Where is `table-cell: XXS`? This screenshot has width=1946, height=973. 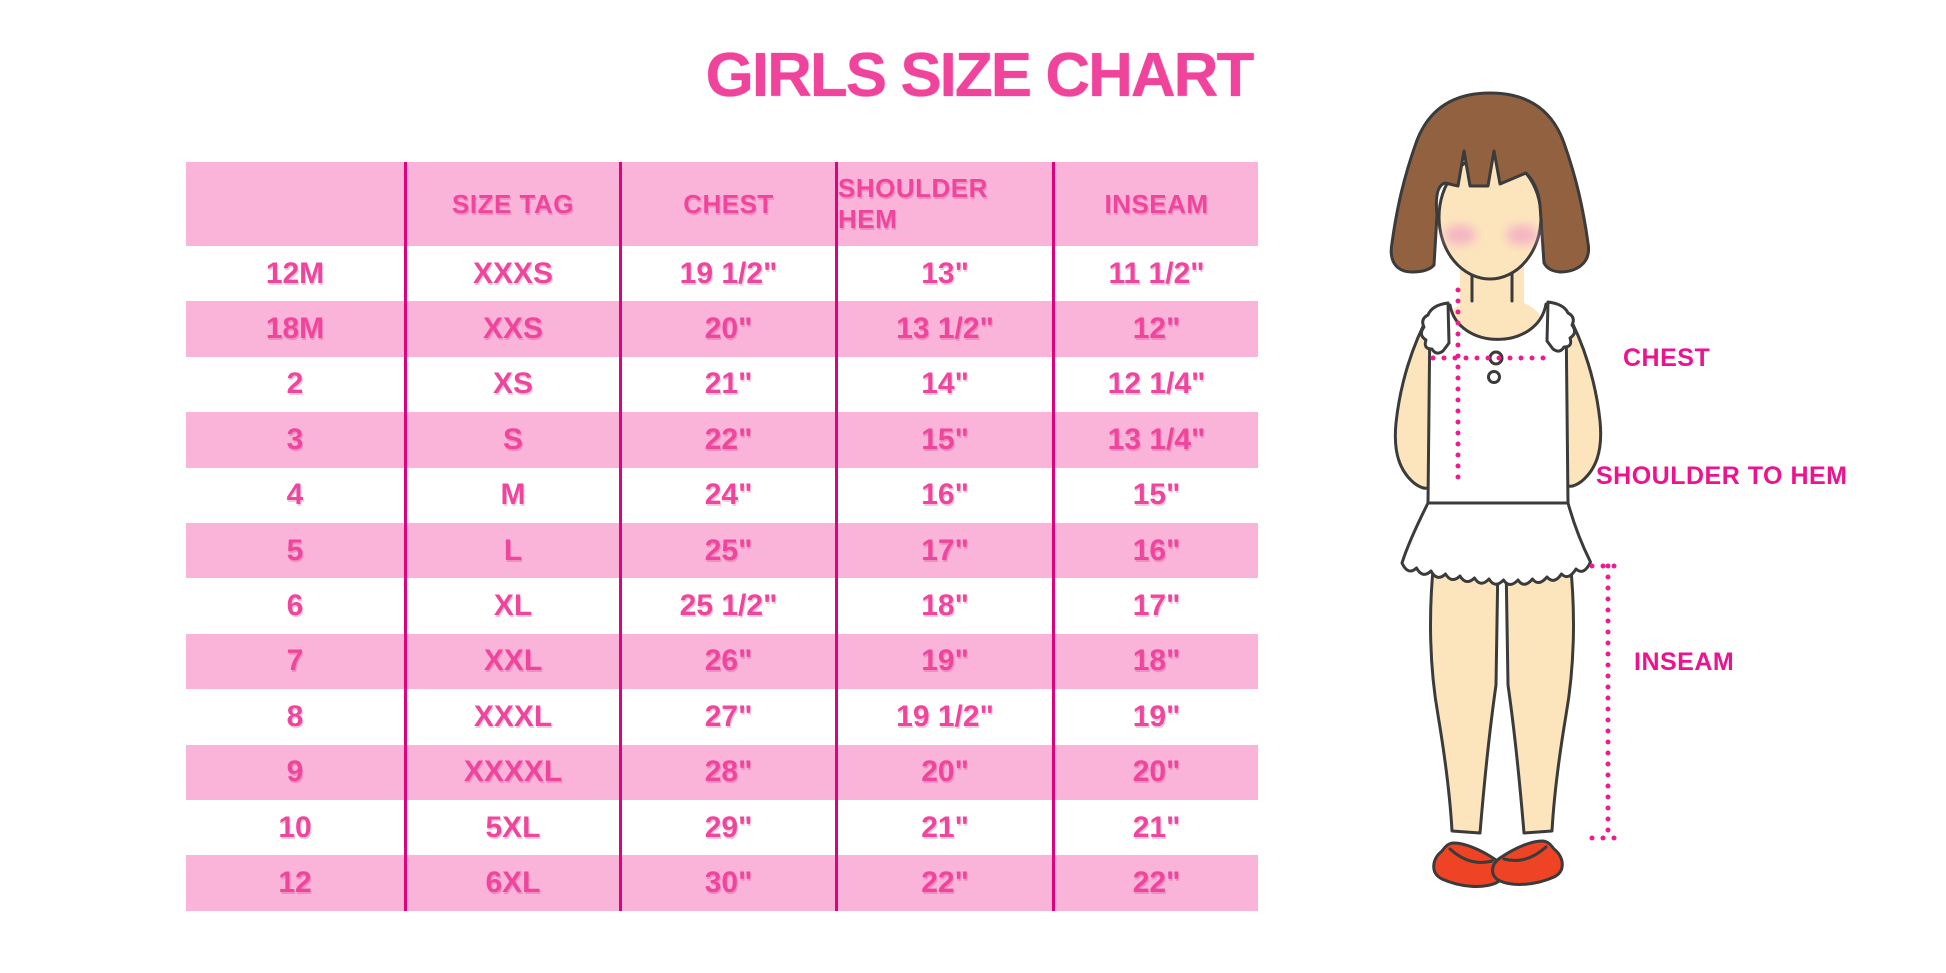 table-cell: XXS is located at coordinates (511, 329).